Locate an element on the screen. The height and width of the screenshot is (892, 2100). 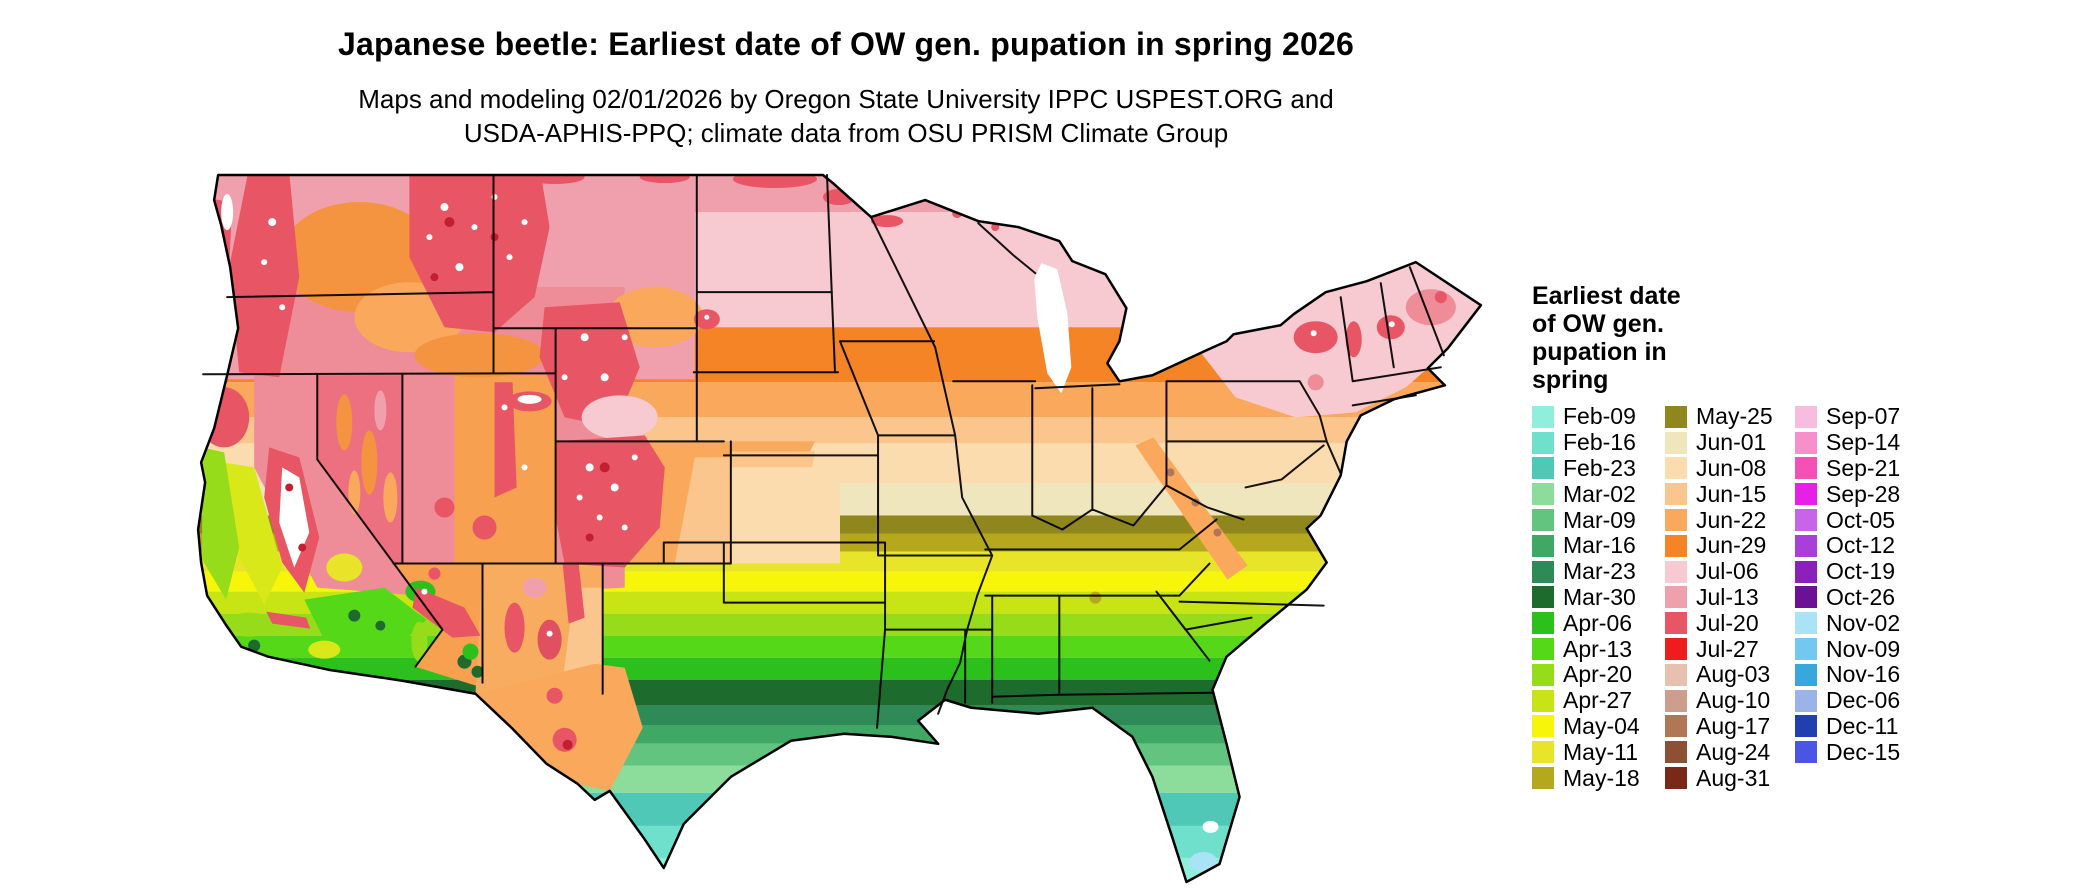
legend-label-Oct-05: Oct-05 is located at coordinates (1861, 519).